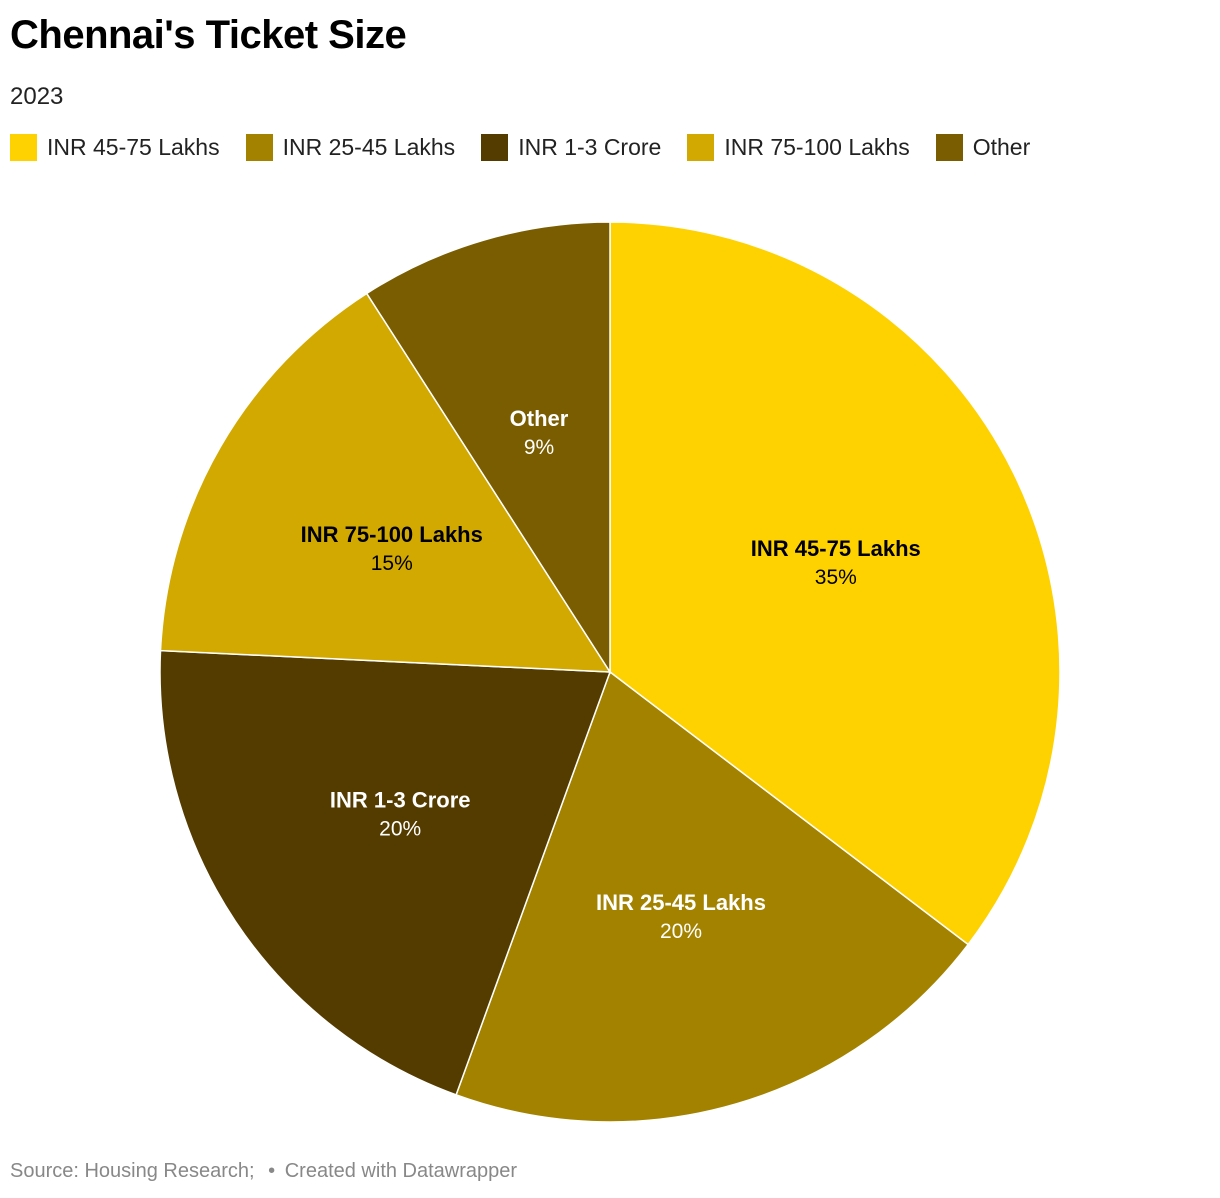 The image size is (1220, 1198). I want to click on legend-label: INR 25-45 Lakhs, so click(369, 146).